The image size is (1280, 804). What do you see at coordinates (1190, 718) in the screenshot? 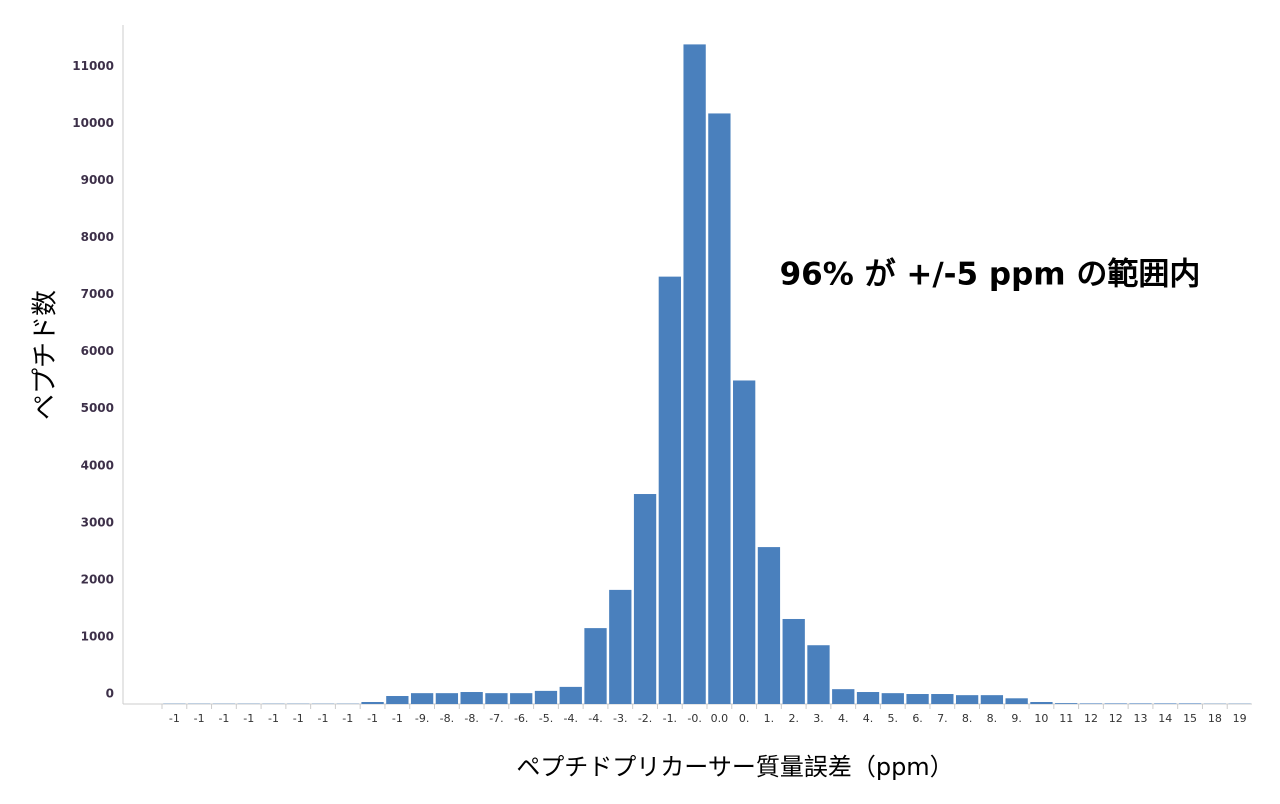
I see `x-tick-label: 15` at bounding box center [1190, 718].